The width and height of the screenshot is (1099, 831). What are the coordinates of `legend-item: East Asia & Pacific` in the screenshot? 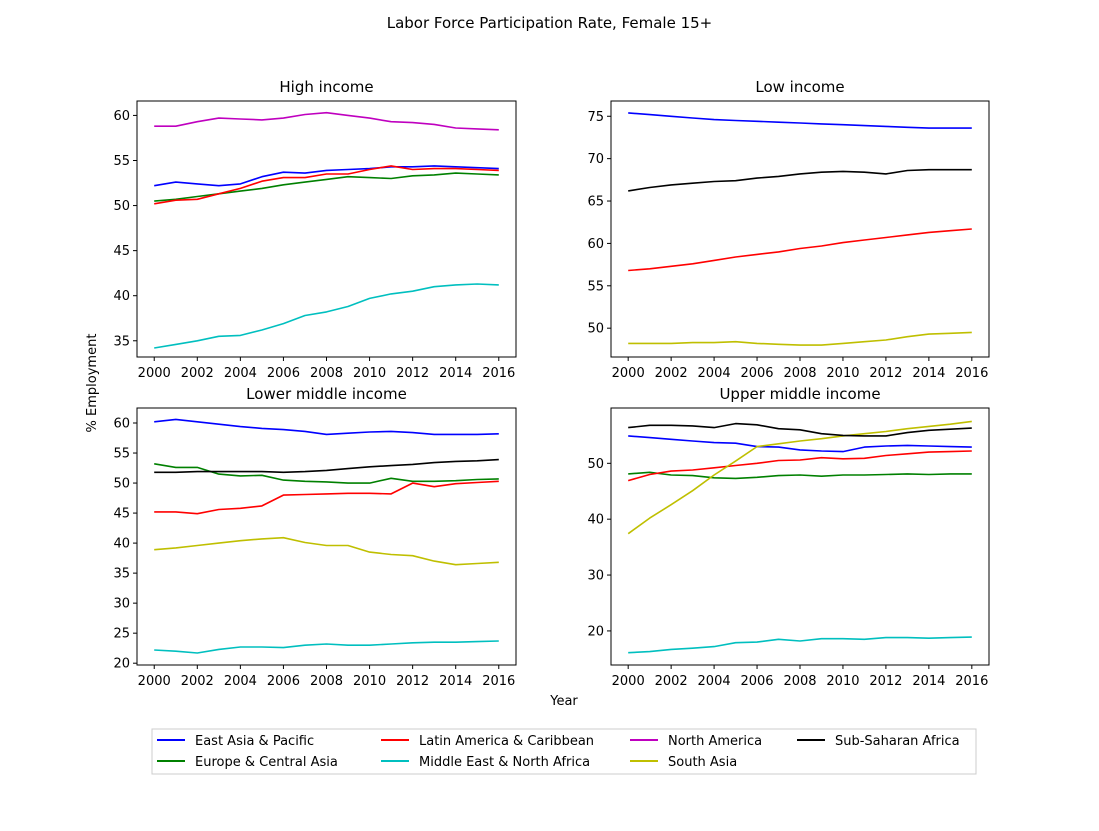 It's located at (235, 741).